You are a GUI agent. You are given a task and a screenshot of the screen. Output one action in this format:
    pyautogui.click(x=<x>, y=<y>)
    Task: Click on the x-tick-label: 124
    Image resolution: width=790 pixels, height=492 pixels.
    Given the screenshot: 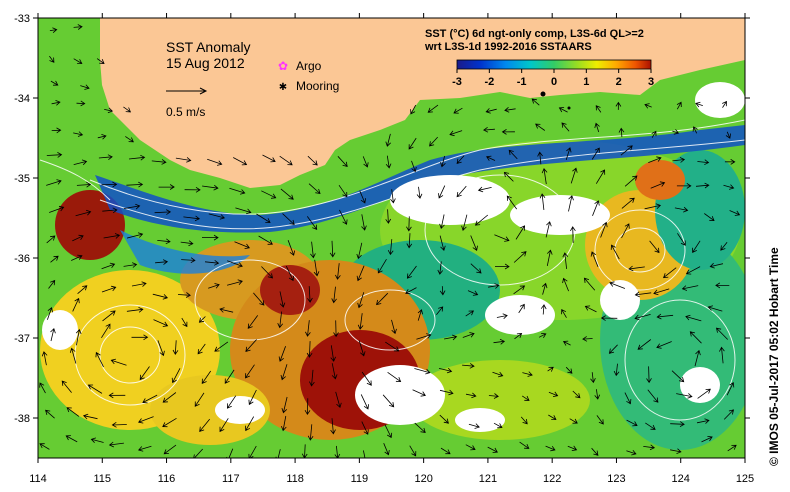 What is the action you would take?
    pyautogui.click(x=681, y=479)
    